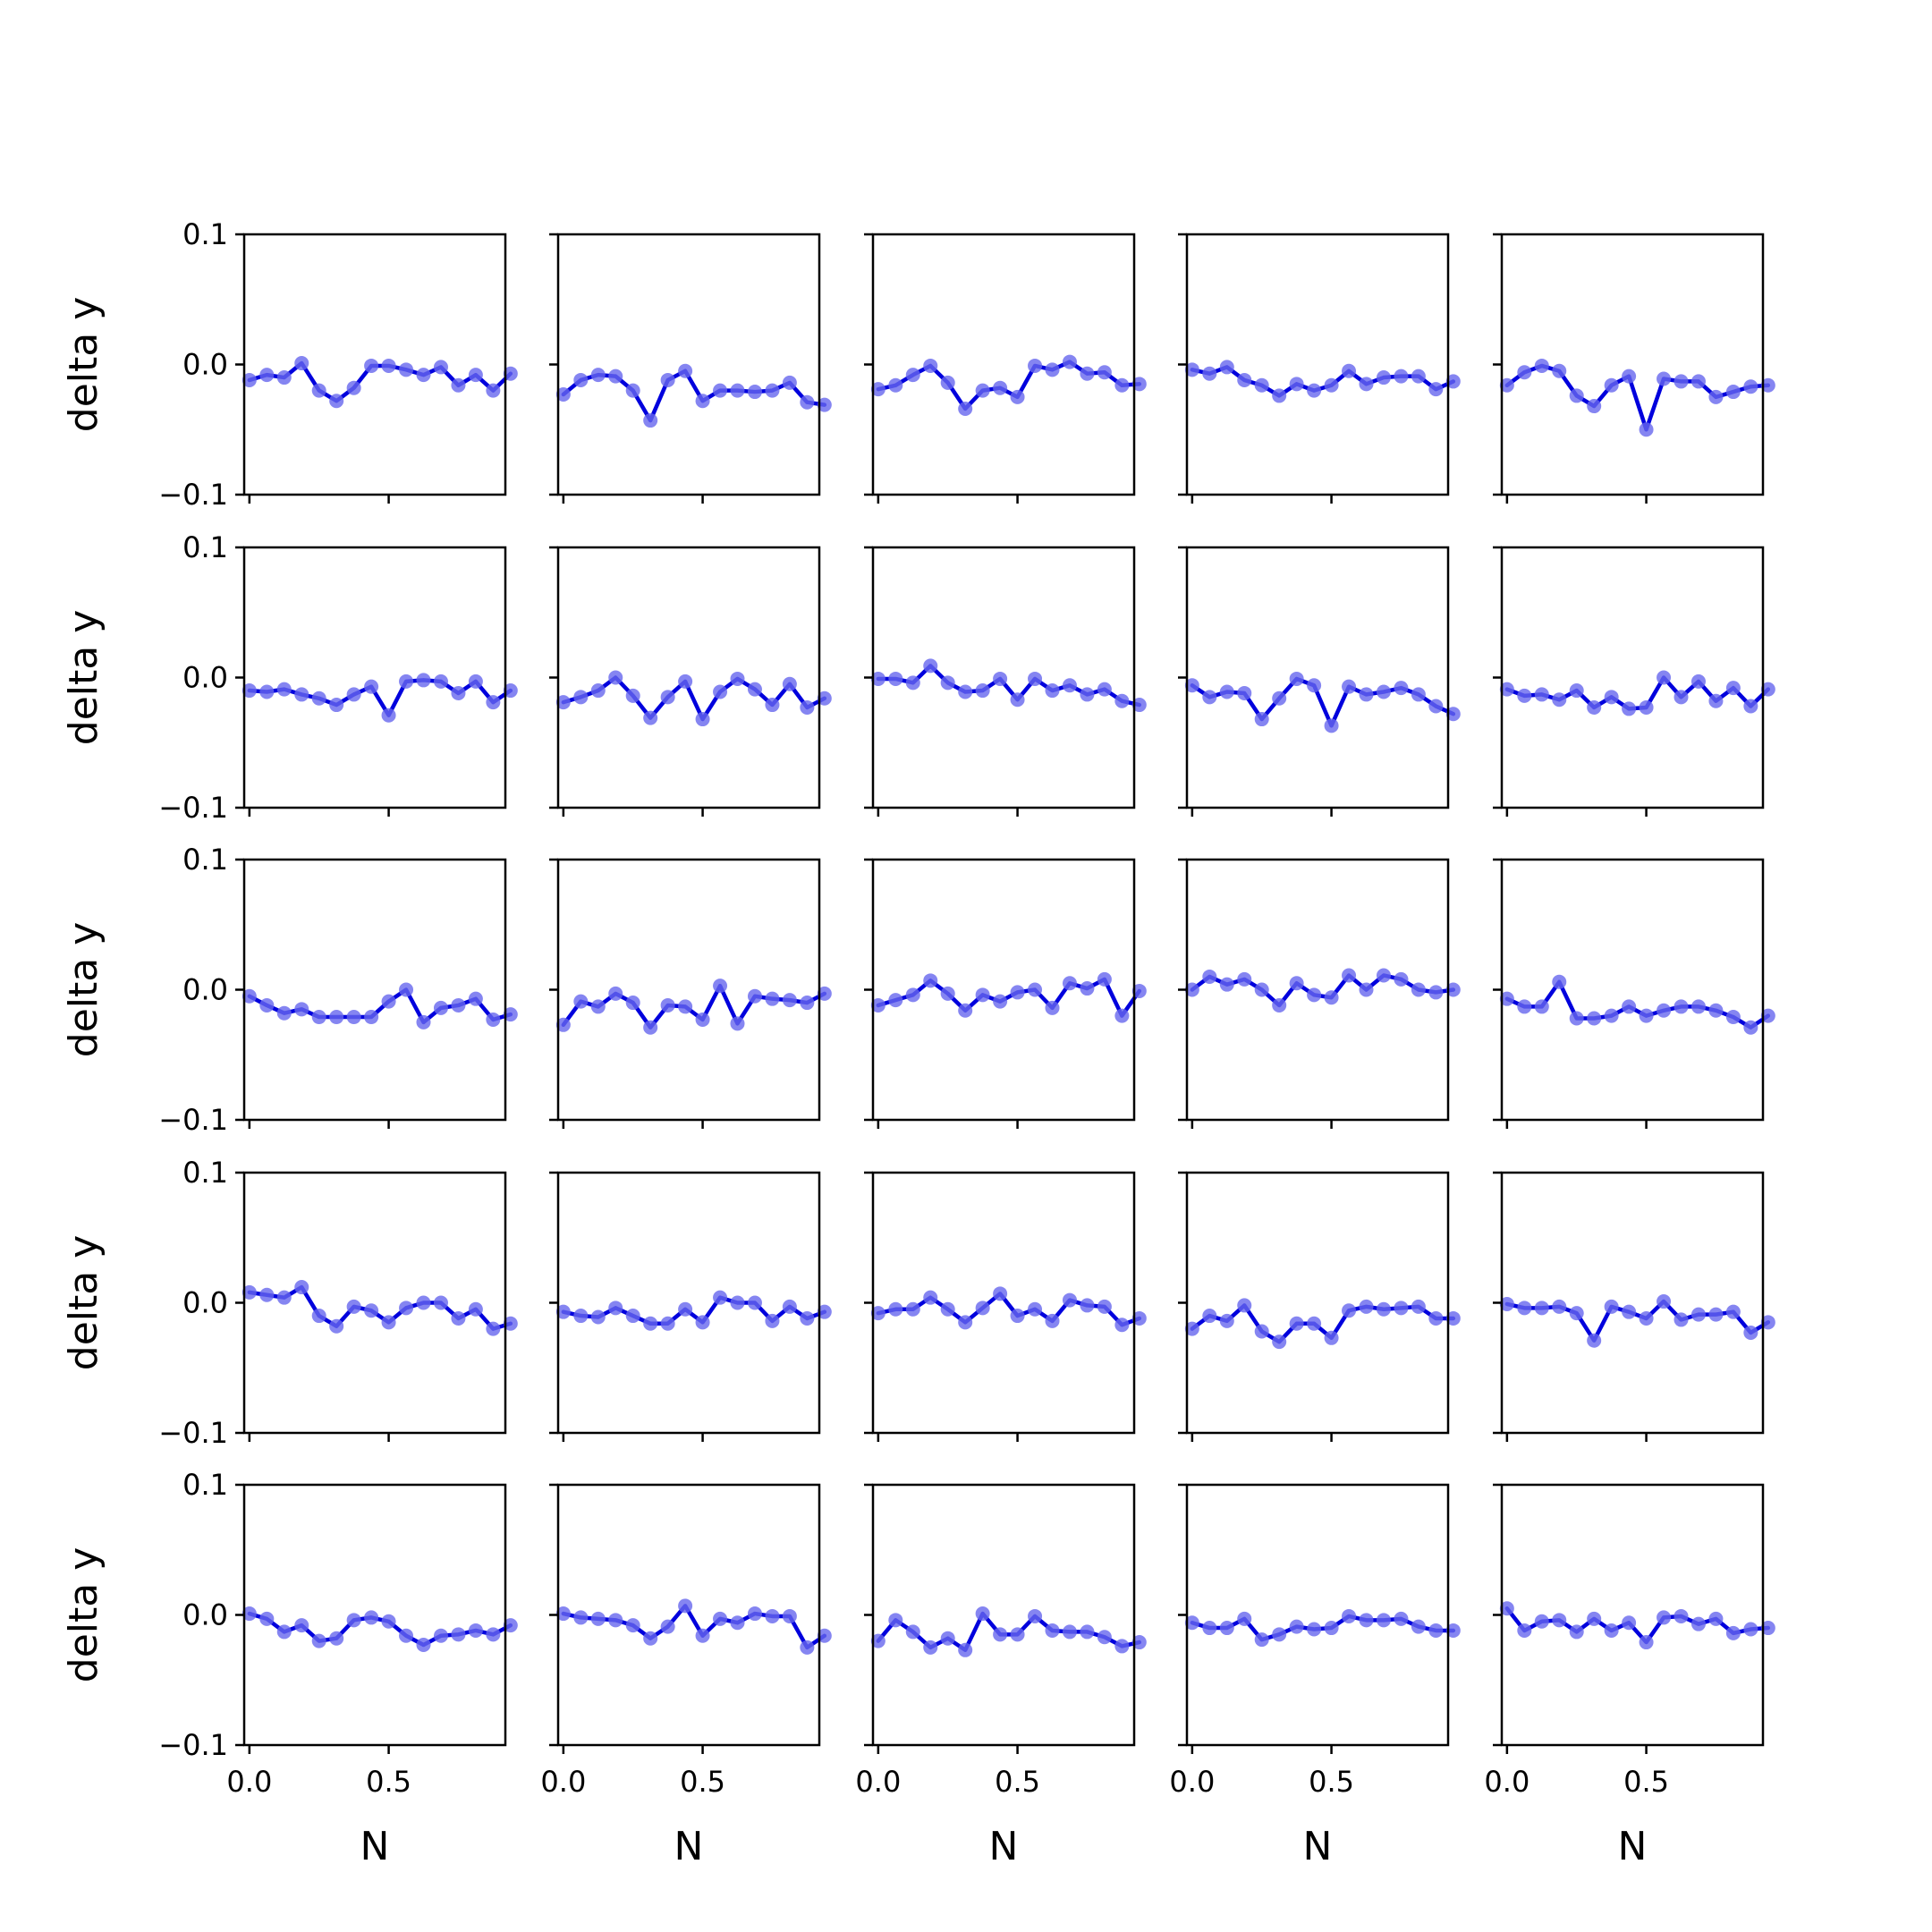 The height and width of the screenshot is (1932, 1932). What do you see at coordinates (690, 368) in the screenshot?
I see `subplot-r0-c1` at bounding box center [690, 368].